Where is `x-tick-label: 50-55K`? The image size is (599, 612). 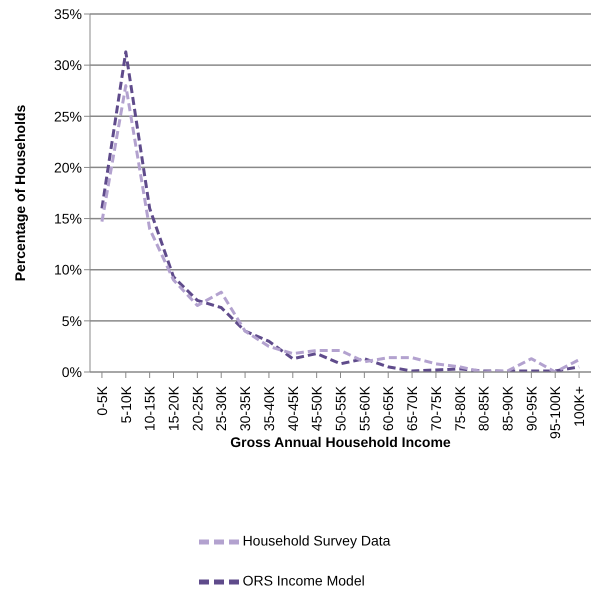 x-tick-label: 50-55K is located at coordinates (340, 408).